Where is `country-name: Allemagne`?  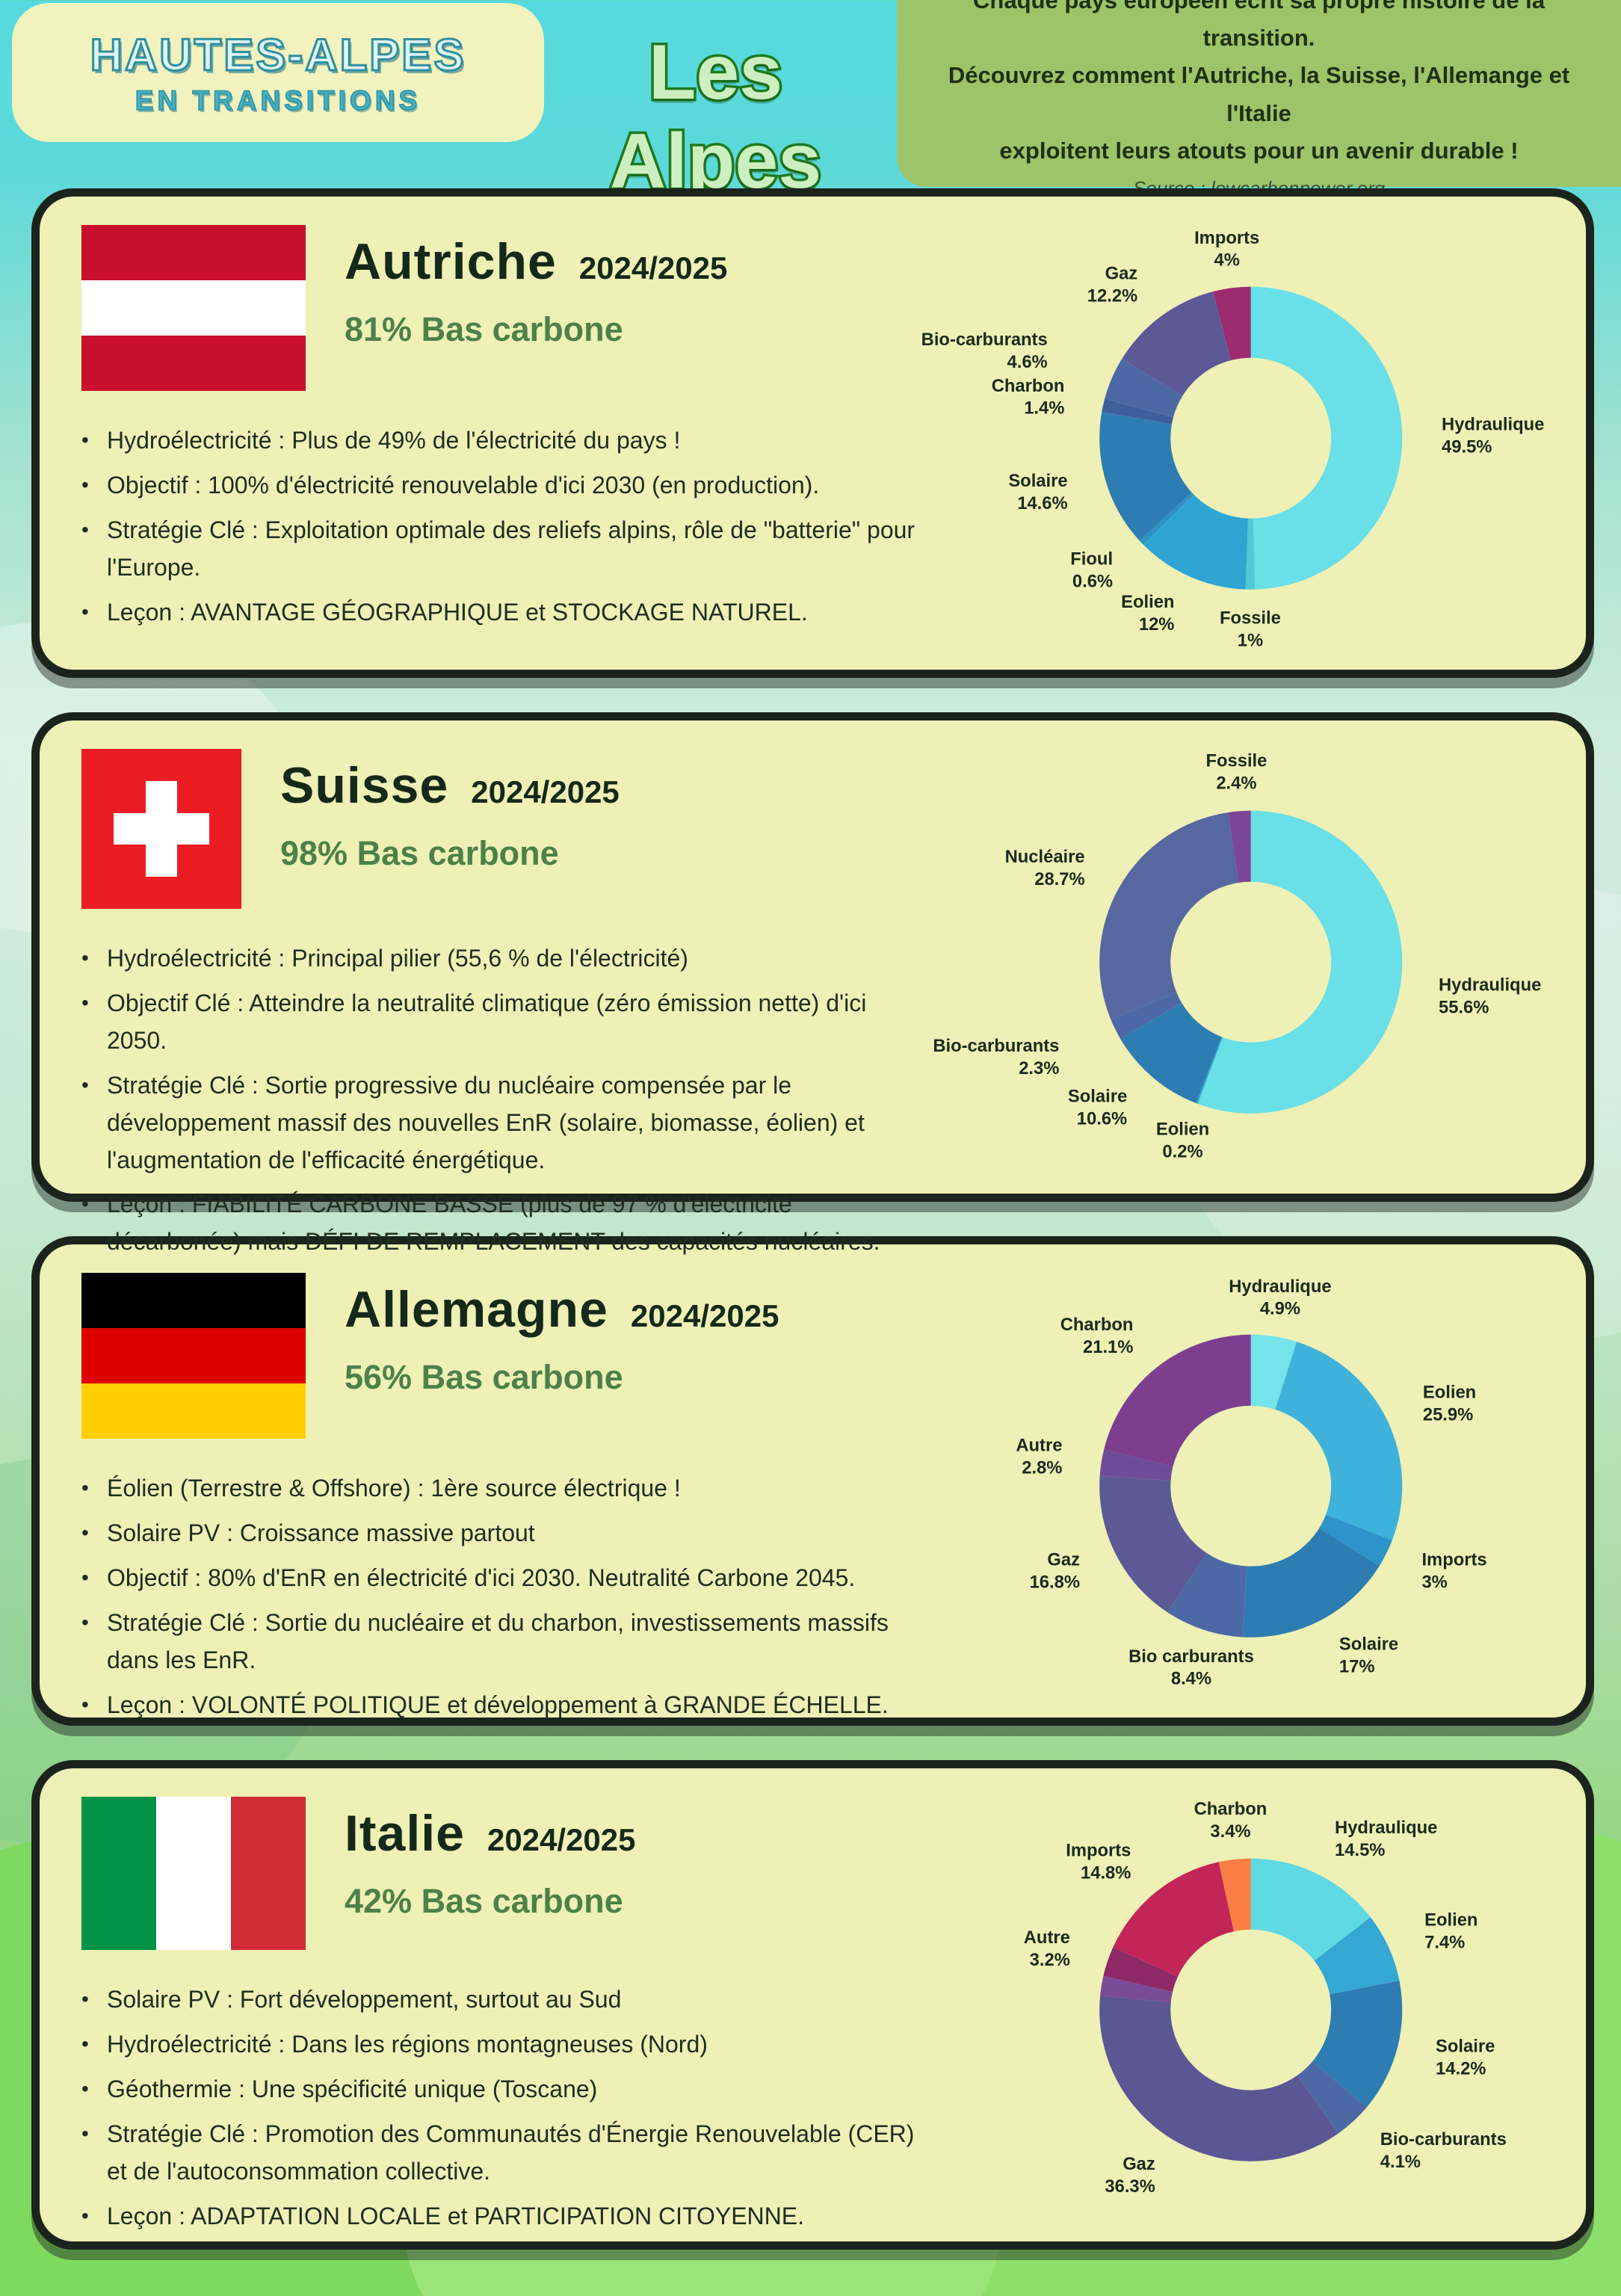 country-name: Allemagne is located at coordinates (477, 1310).